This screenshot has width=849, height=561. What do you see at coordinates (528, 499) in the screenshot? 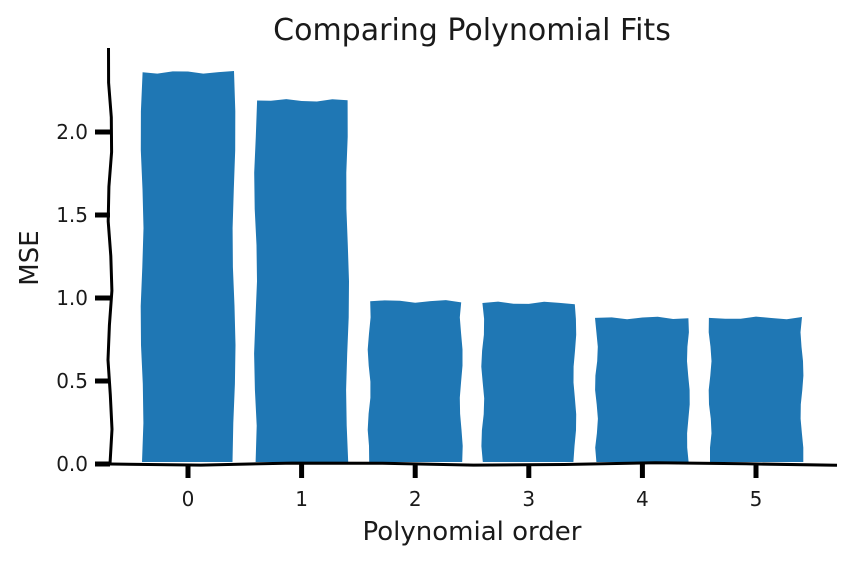
I see `x-tick-label: 3` at bounding box center [528, 499].